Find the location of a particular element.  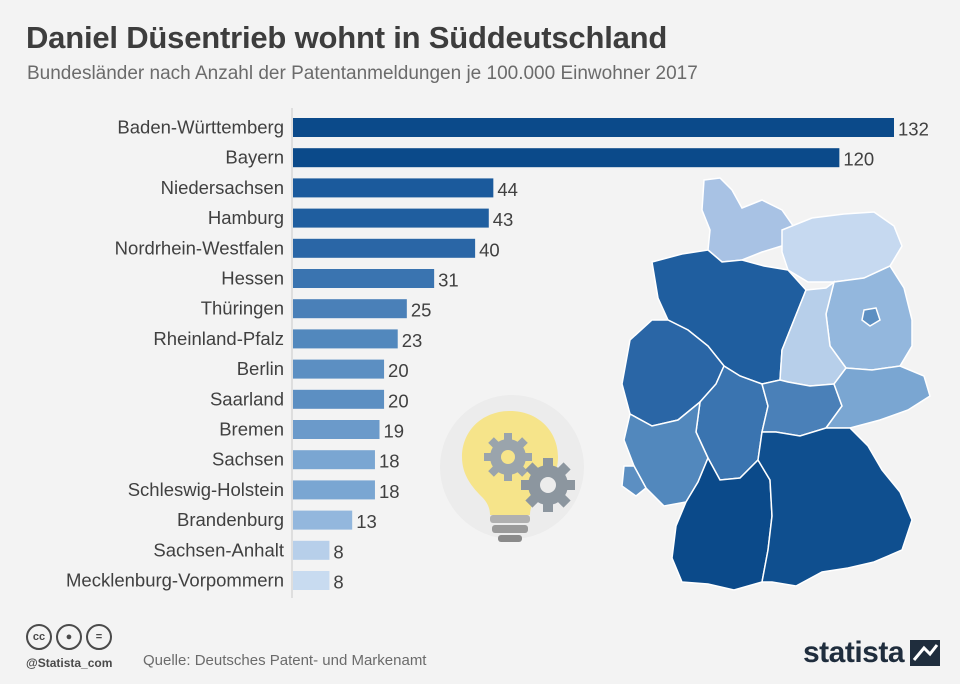

map-region-bayern is located at coordinates (835, 507).